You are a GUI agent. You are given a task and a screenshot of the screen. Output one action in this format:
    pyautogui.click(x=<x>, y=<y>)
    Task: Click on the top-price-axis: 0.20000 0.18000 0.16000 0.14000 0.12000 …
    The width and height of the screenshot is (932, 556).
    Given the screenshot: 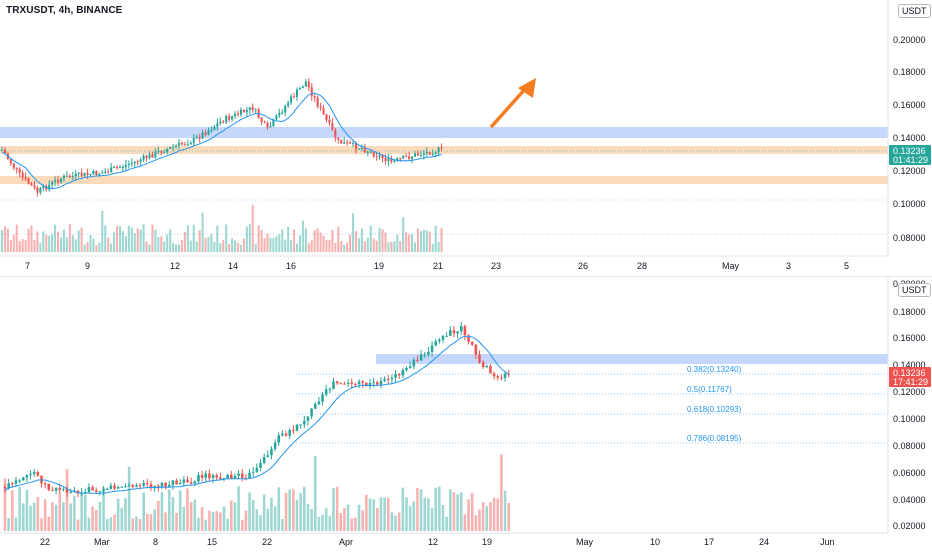 What is the action you would take?
    pyautogui.click(x=906, y=128)
    